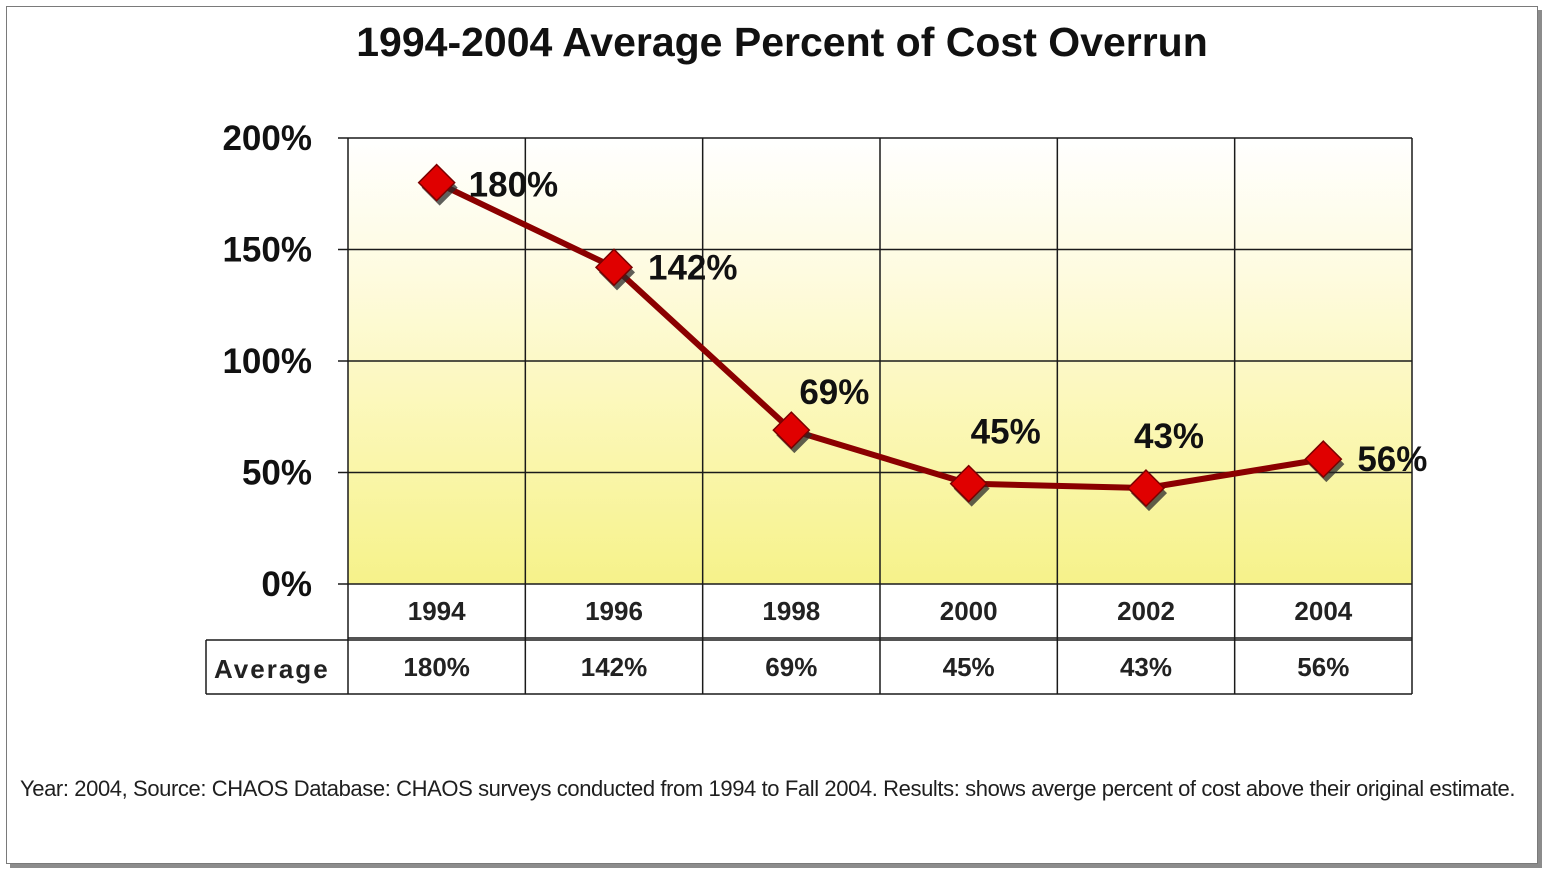 This screenshot has height=873, width=1544. I want to click on x-tick-label: 2004, so click(1323, 611).